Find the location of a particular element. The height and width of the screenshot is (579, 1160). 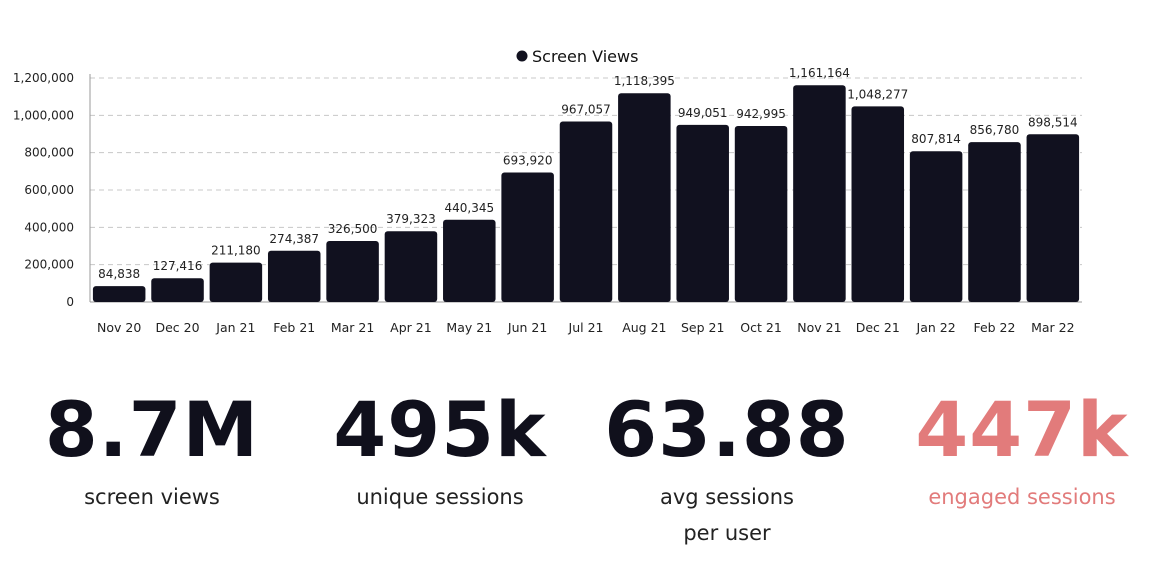

x-tick-label: Feb 21 is located at coordinates (294, 327).